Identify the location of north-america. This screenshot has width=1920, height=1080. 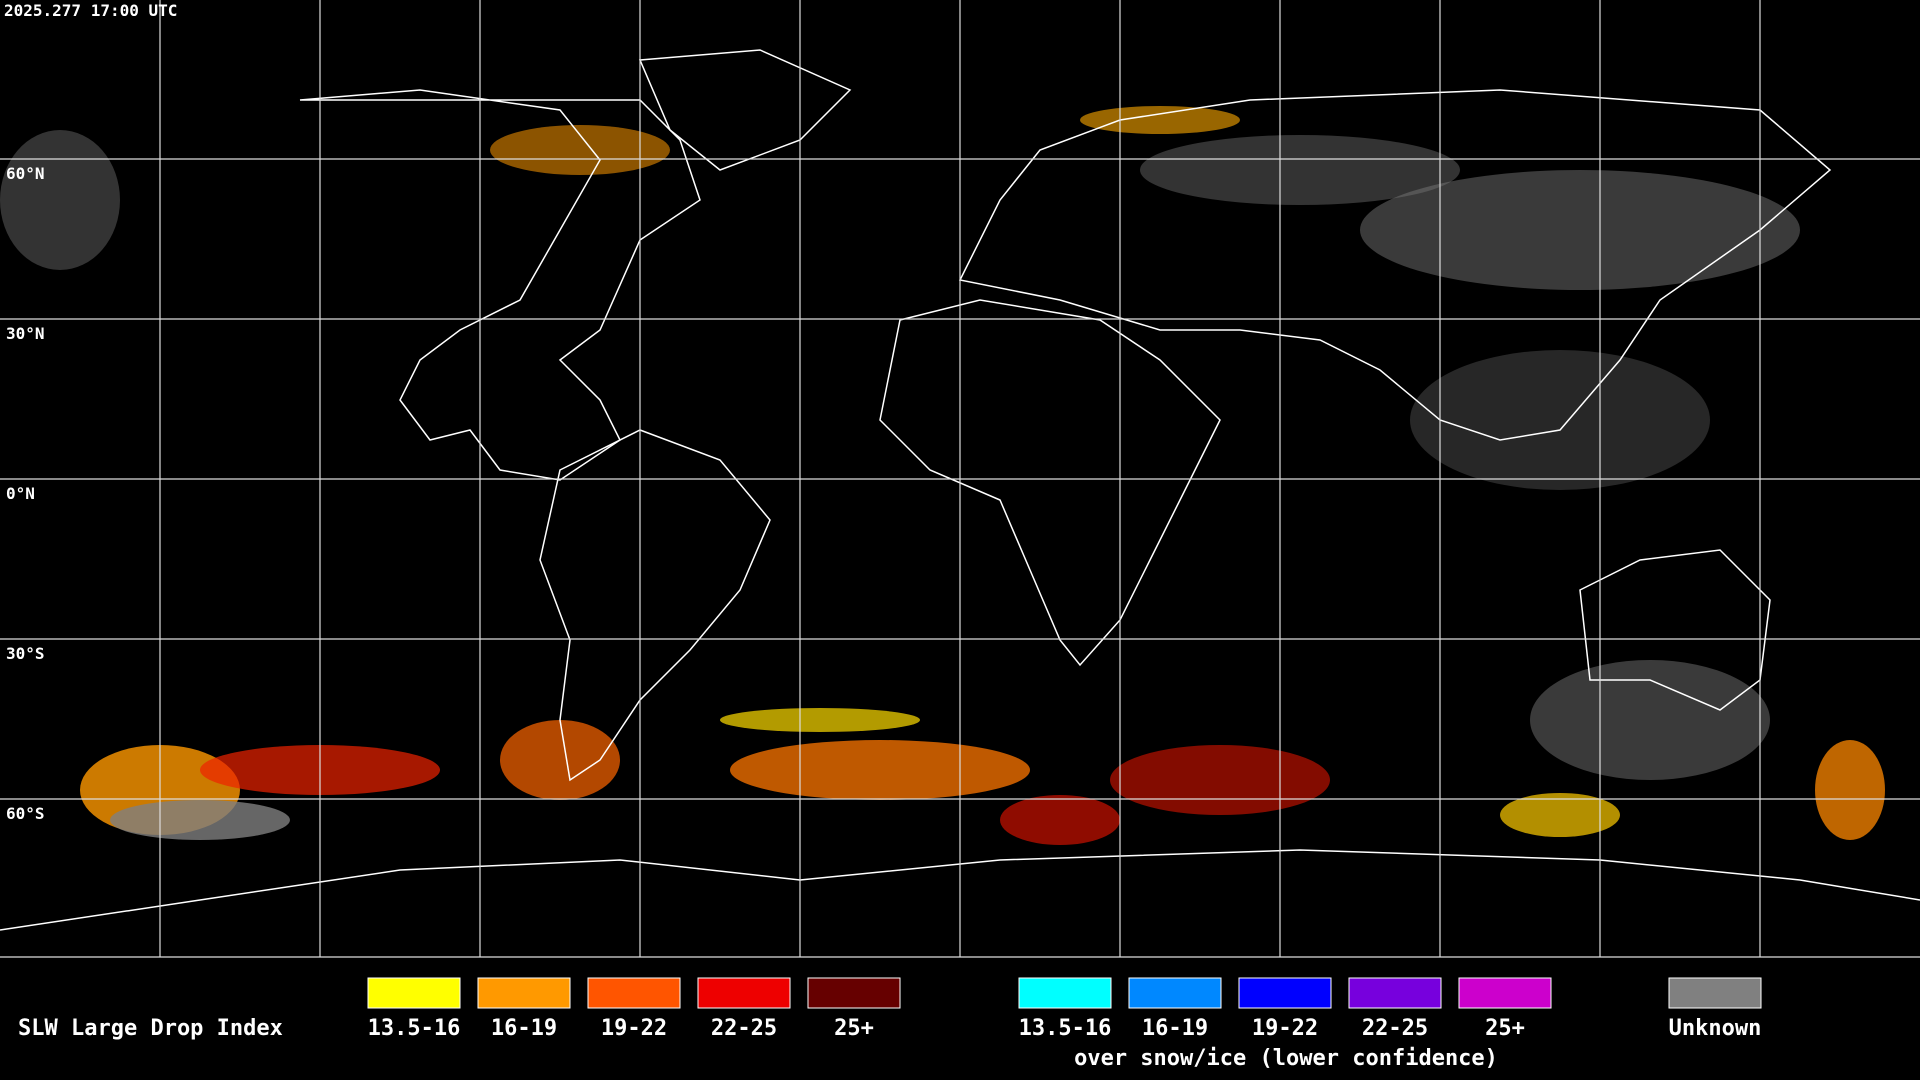
(500, 285).